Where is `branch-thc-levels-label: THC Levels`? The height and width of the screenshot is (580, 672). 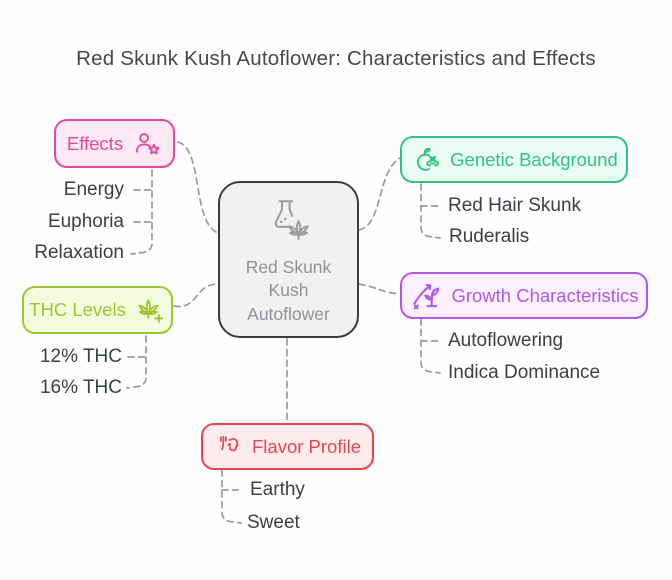 branch-thc-levels-label: THC Levels is located at coordinates (77, 309).